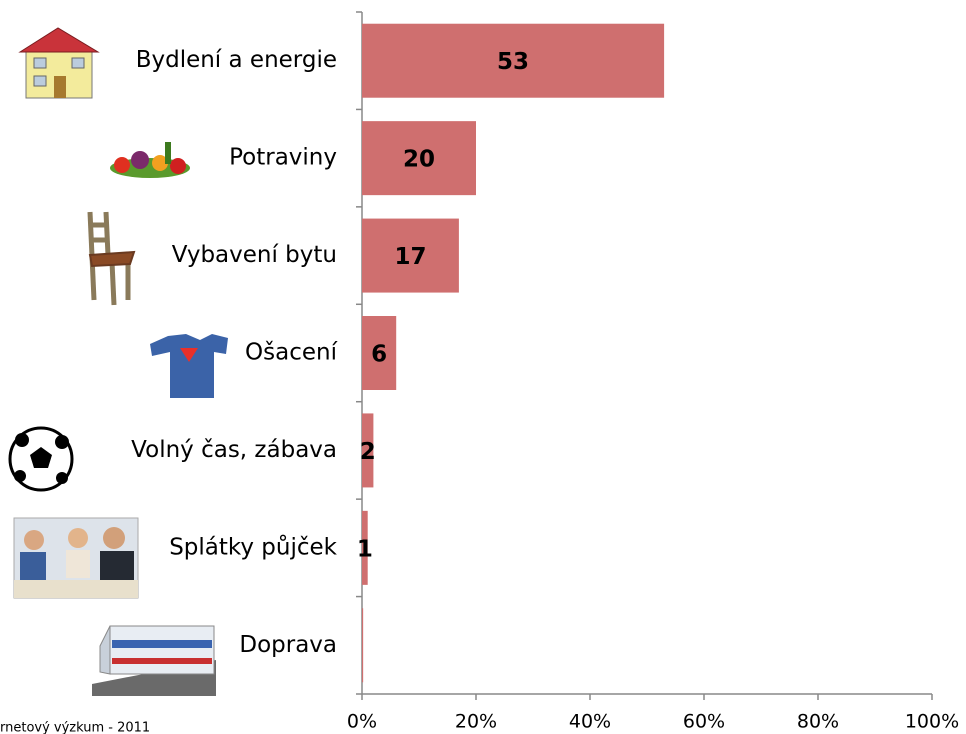  What do you see at coordinates (818, 722) in the screenshot?
I see `x-tick-label: 80%` at bounding box center [818, 722].